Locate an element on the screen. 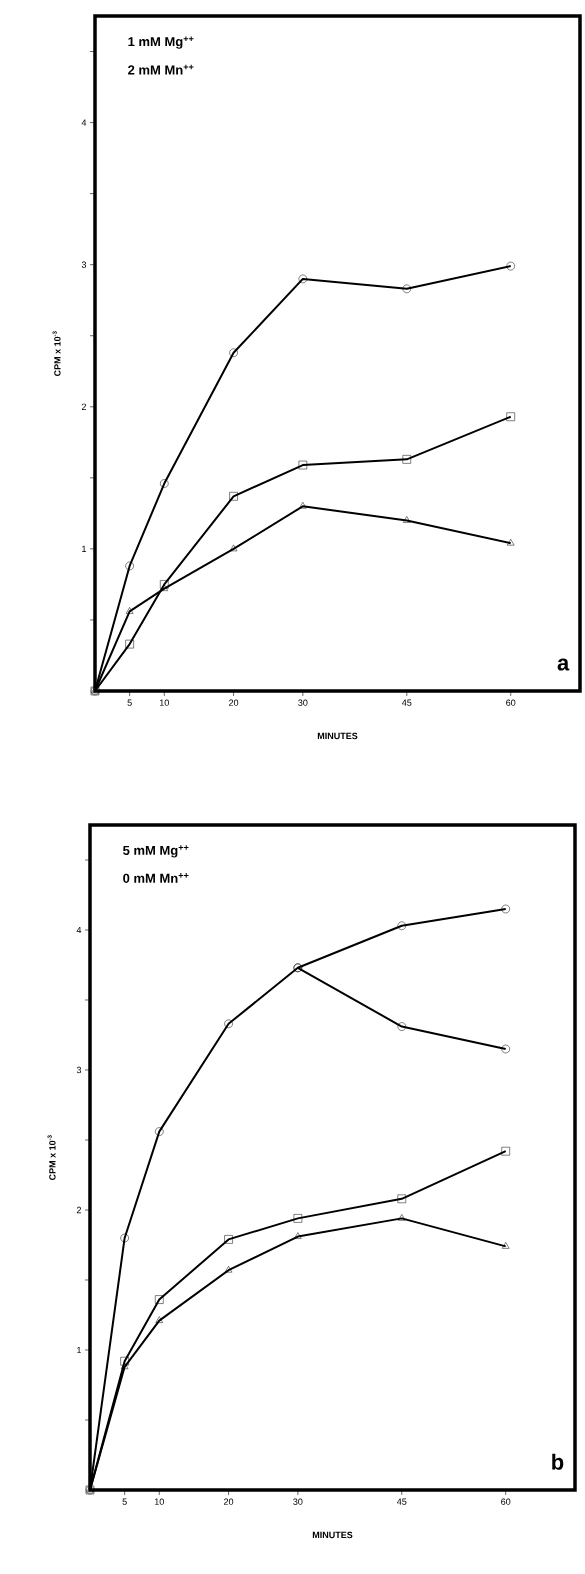 The image size is (585, 1574). annotation: 1 mM Mg$^{++}$ is located at coordinates (161, 42).